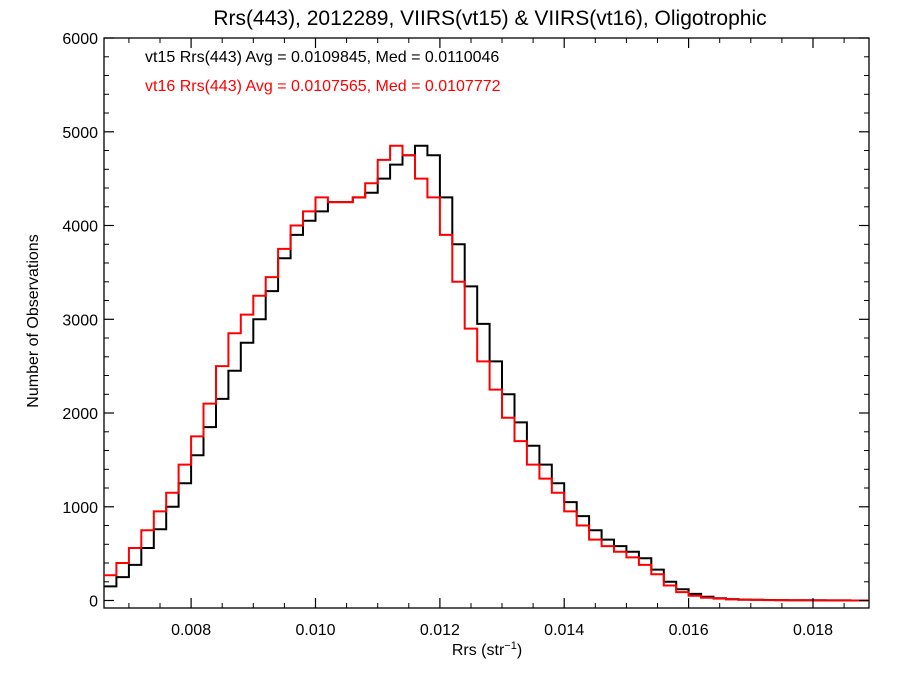  Describe the element at coordinates (80, 320) in the screenshot. I see `y-tick-label: 3000` at that location.